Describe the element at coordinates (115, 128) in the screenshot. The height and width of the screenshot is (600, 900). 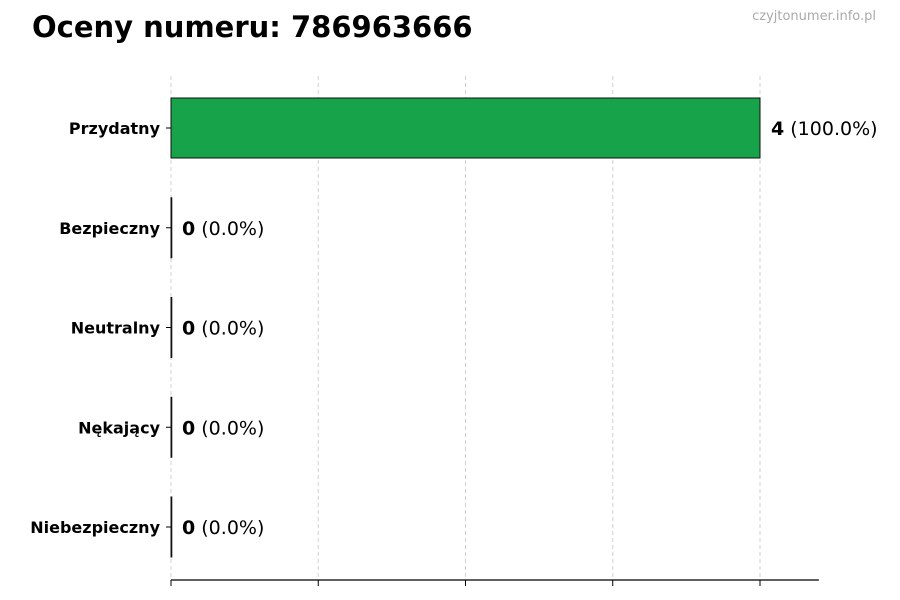
I see `category-label: Przydatny` at that location.